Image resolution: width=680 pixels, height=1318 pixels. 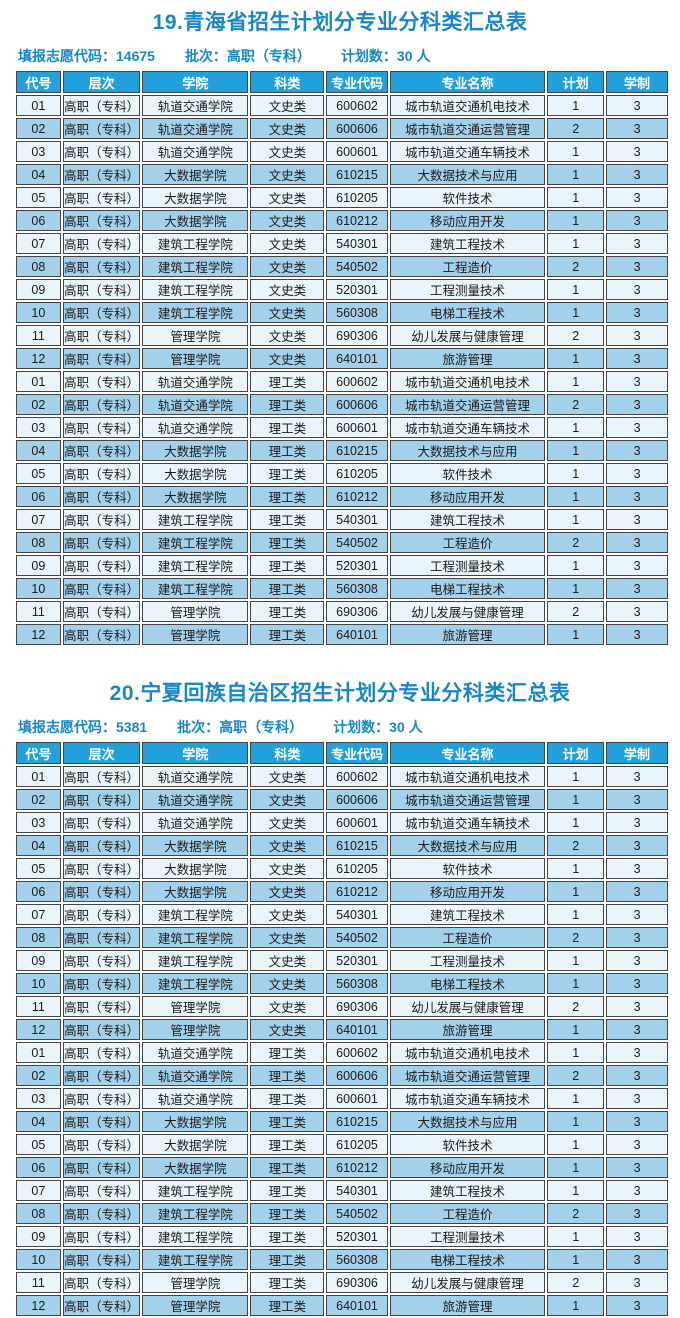 I want to click on table-cell: 电梯工程技术, so click(x=467, y=1259).